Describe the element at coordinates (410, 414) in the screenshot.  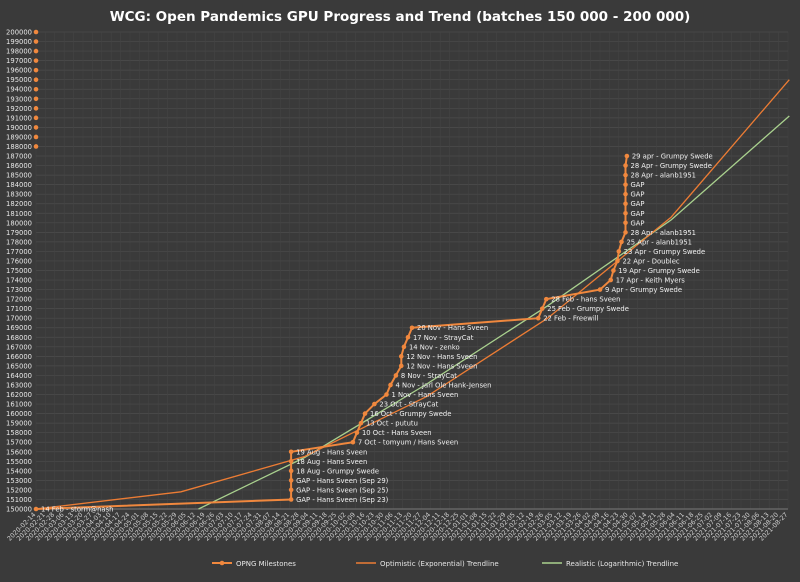
I see `milestone-label: 16 Oct - Grumpy Swede` at that location.